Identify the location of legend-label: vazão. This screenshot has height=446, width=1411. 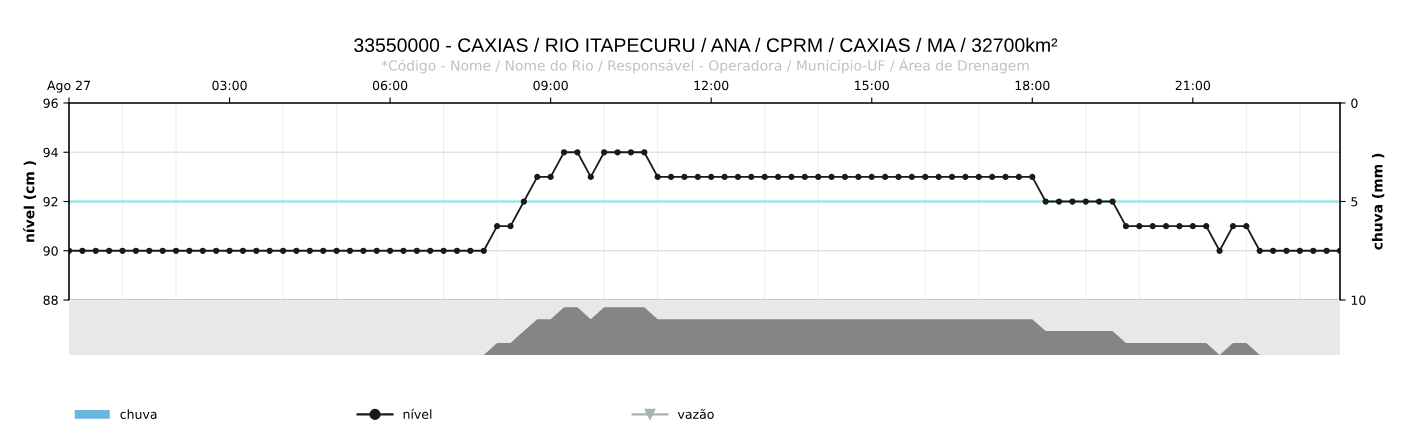
(695, 414).